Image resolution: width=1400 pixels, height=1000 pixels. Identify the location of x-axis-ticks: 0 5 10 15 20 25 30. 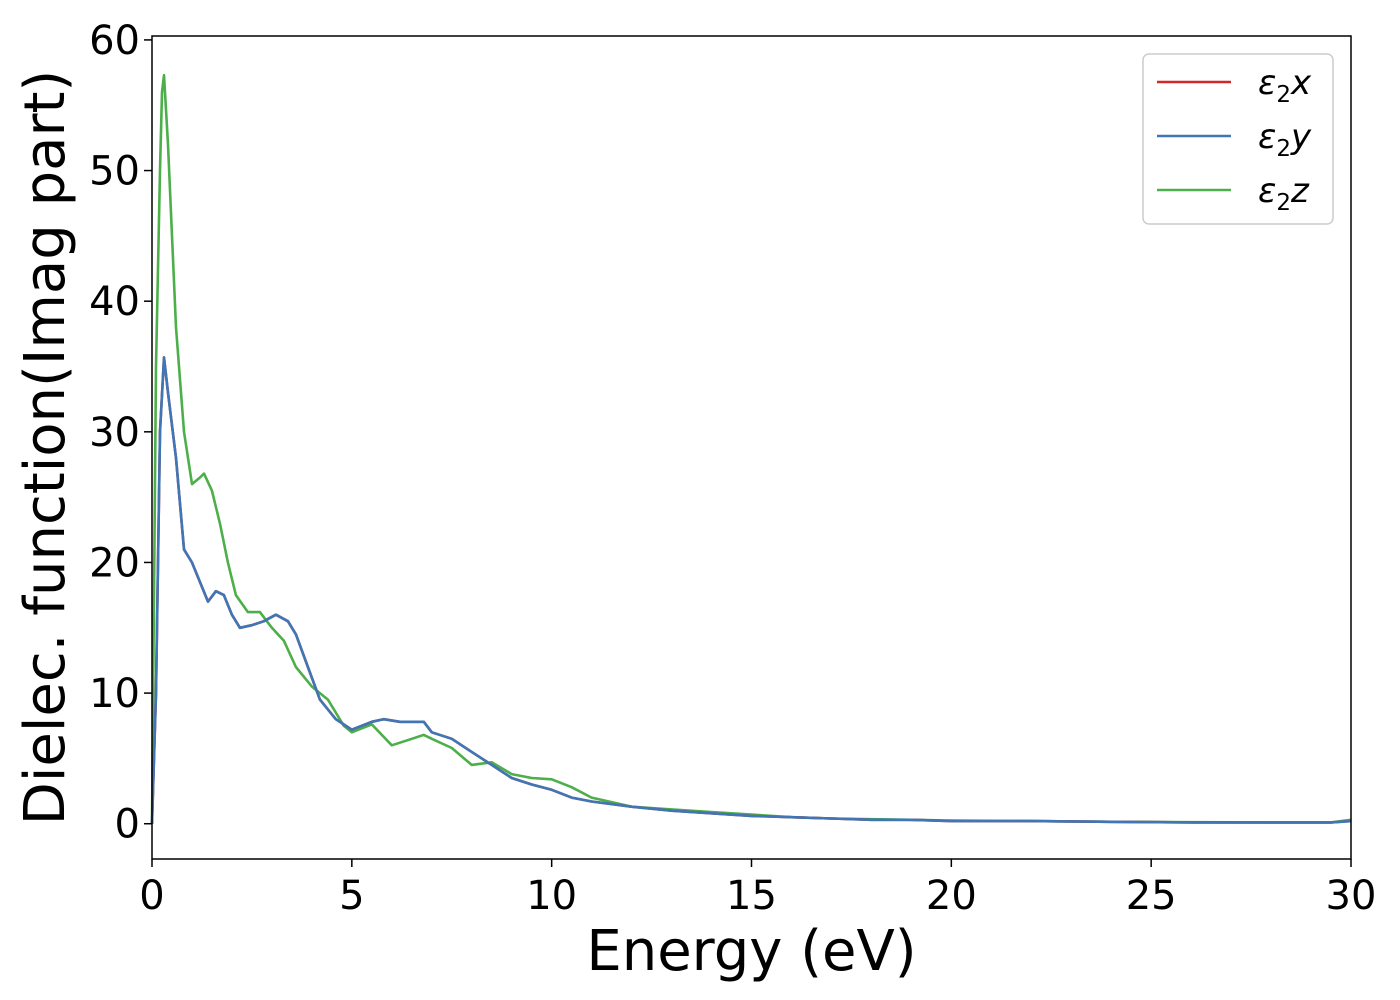
(757, 889).